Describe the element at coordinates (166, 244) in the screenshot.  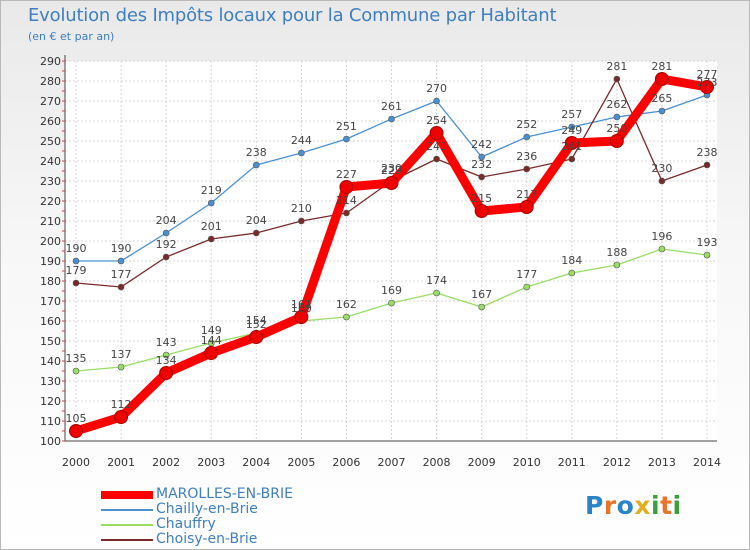
I see `data-label: 192` at that location.